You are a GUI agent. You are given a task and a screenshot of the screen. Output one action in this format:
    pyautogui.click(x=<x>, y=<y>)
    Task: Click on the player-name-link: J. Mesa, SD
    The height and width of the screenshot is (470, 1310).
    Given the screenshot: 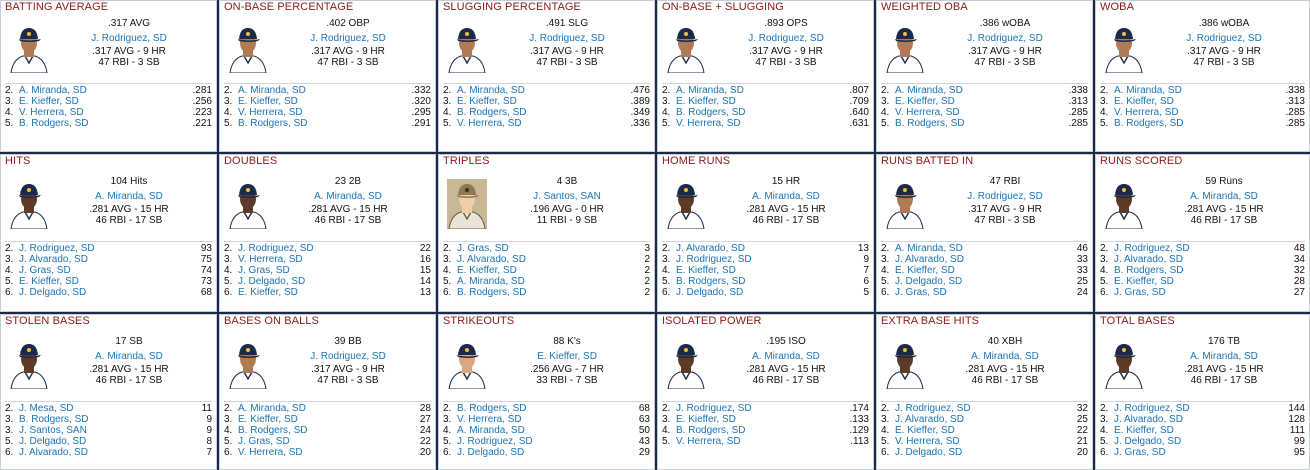 What is the action you would take?
    pyautogui.click(x=46, y=408)
    